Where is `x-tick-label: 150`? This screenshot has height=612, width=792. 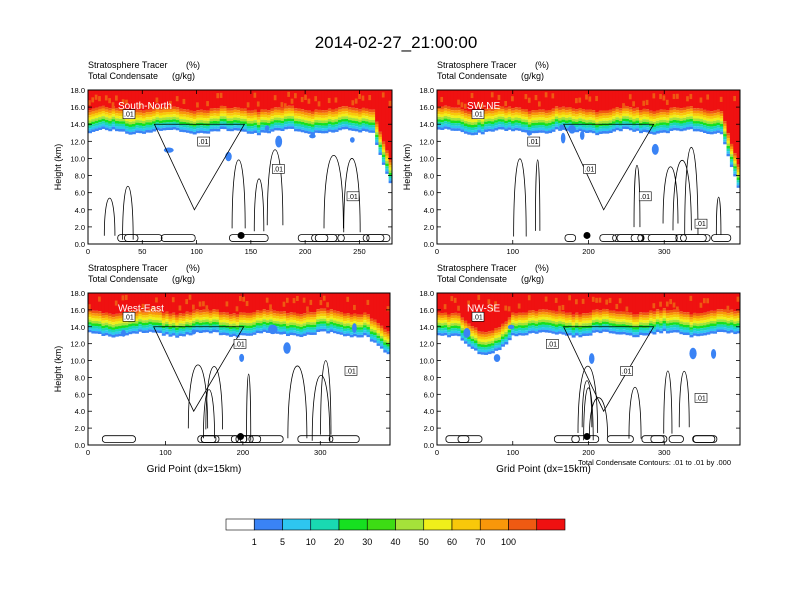
x-tick-label: 150 is located at coordinates (251, 251).